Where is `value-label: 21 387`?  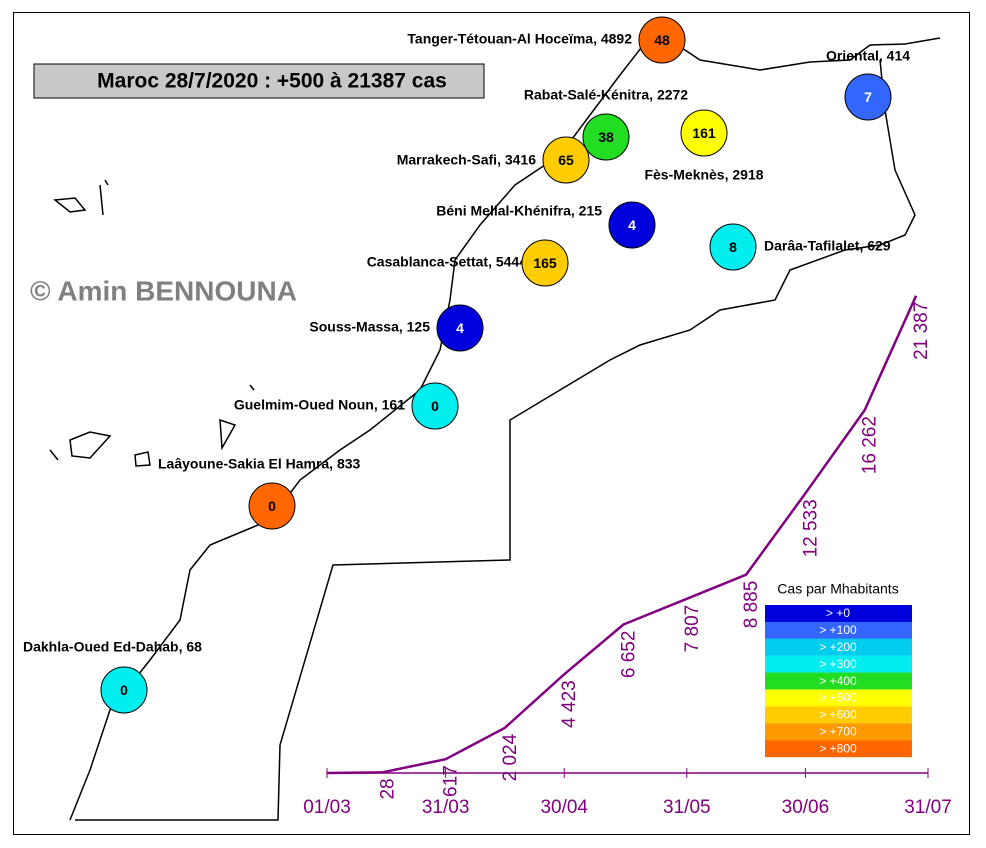 value-label: 21 387 is located at coordinates (921, 331).